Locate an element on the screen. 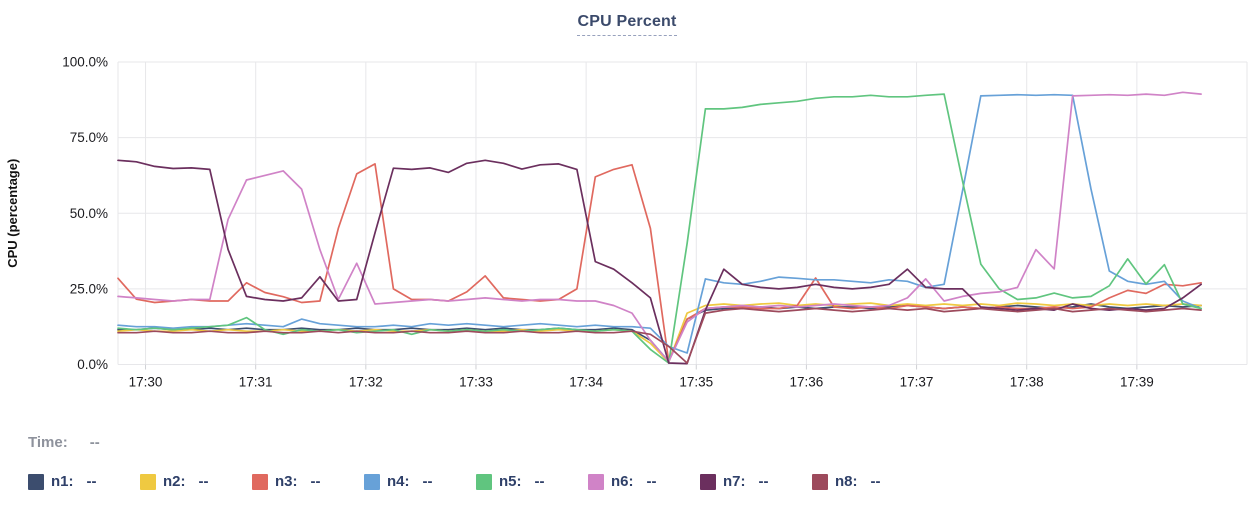 This screenshot has width=1254, height=530. x-tick-label: 17:36 is located at coordinates (807, 382).